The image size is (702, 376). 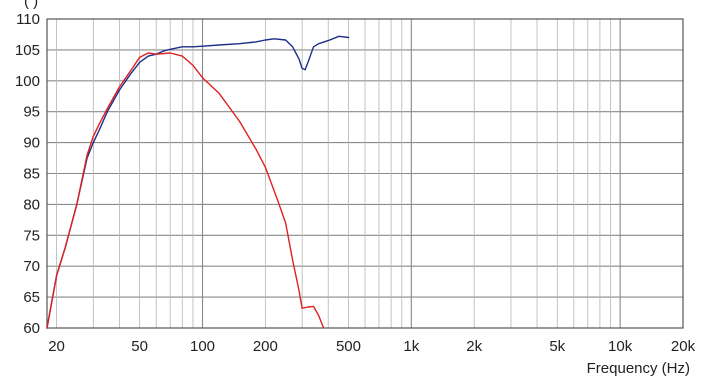 I want to click on x-tick-label: 10k, so click(x=620, y=346).